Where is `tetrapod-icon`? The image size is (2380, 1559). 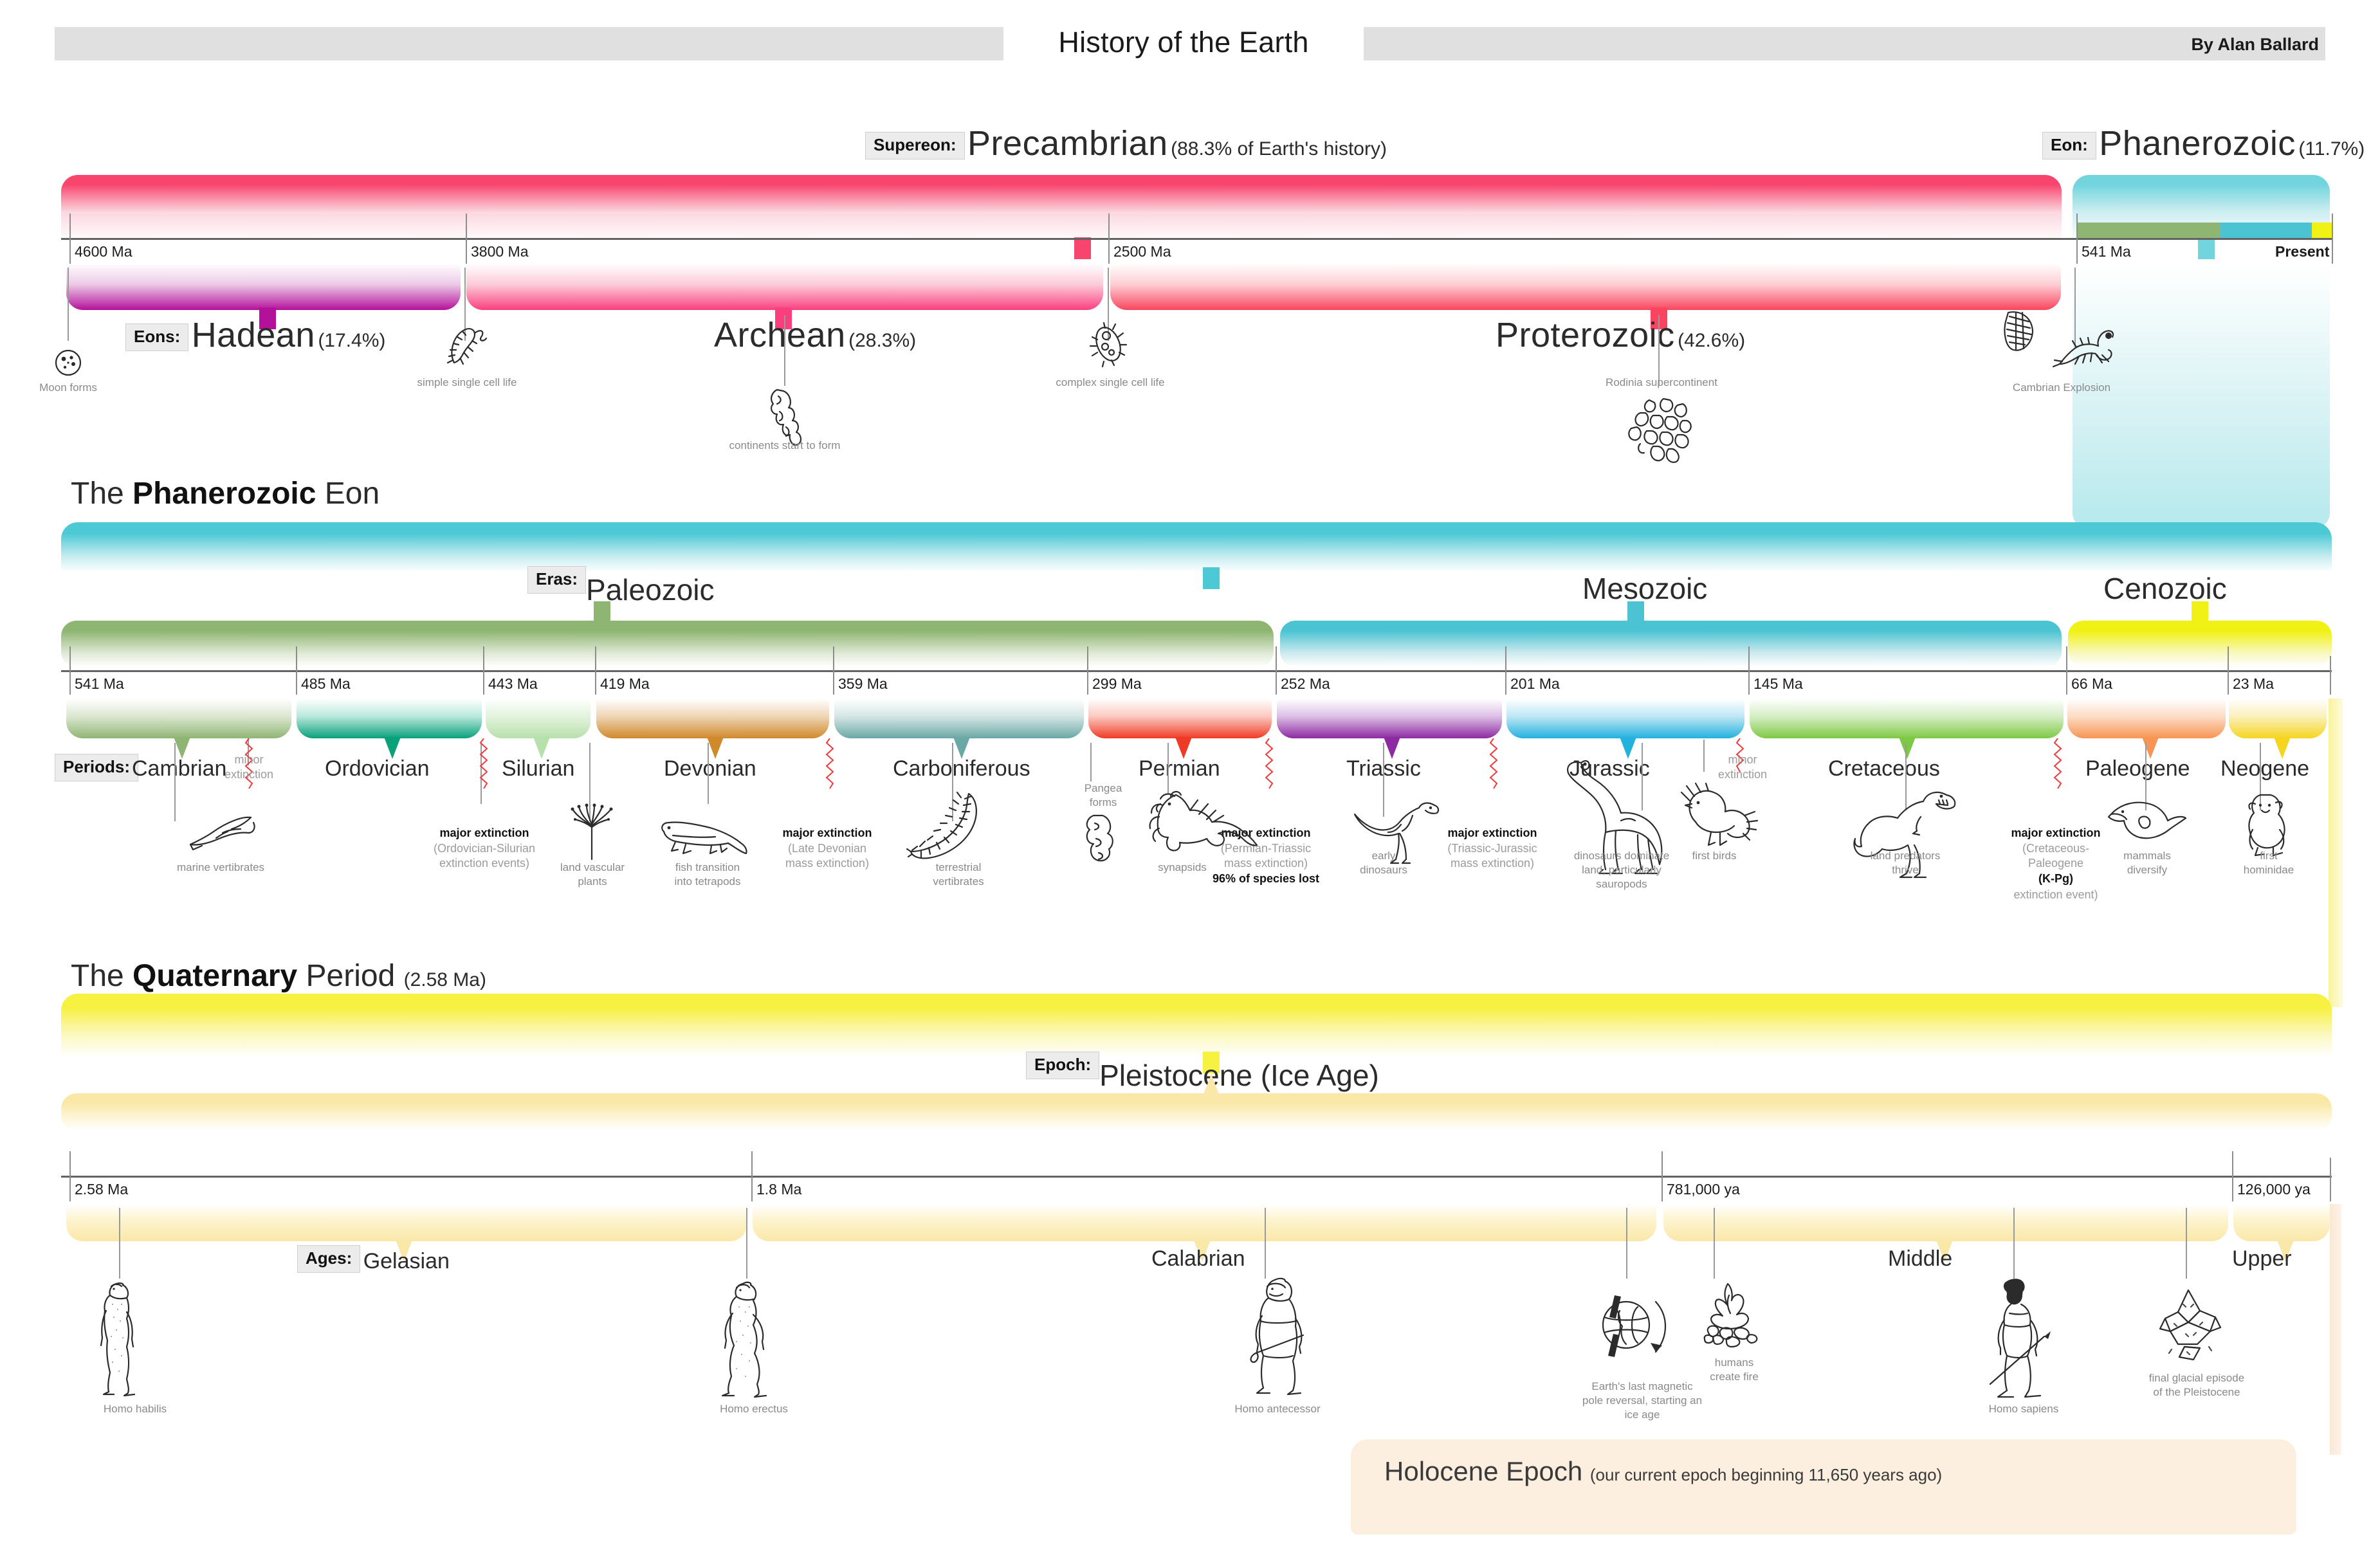 tetrapod-icon is located at coordinates (704, 837).